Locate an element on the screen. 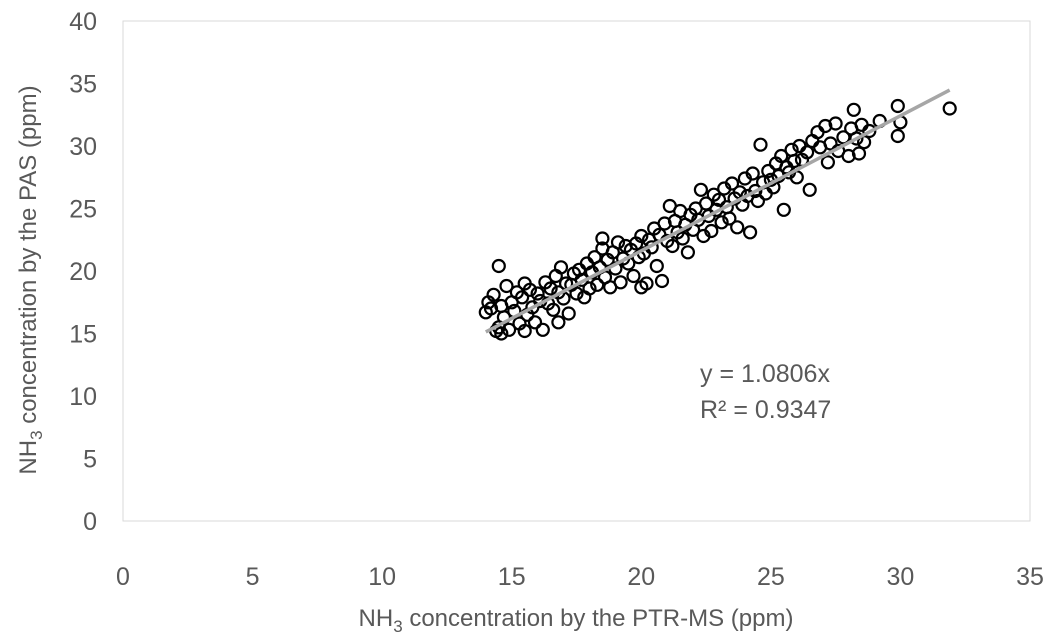 The image size is (1057, 643). x-tick-label: 0 is located at coordinates (123, 577).